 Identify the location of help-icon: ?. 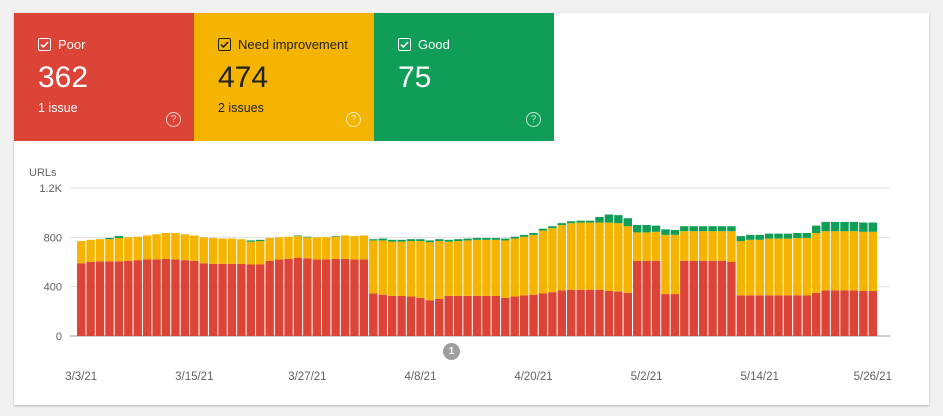
(173, 119).